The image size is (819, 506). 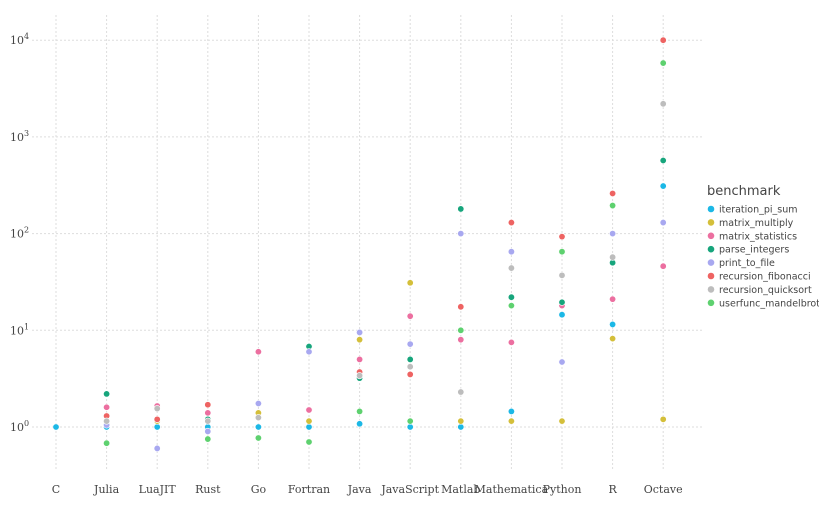 I want to click on x-tick-label: Rust, so click(x=208, y=489).